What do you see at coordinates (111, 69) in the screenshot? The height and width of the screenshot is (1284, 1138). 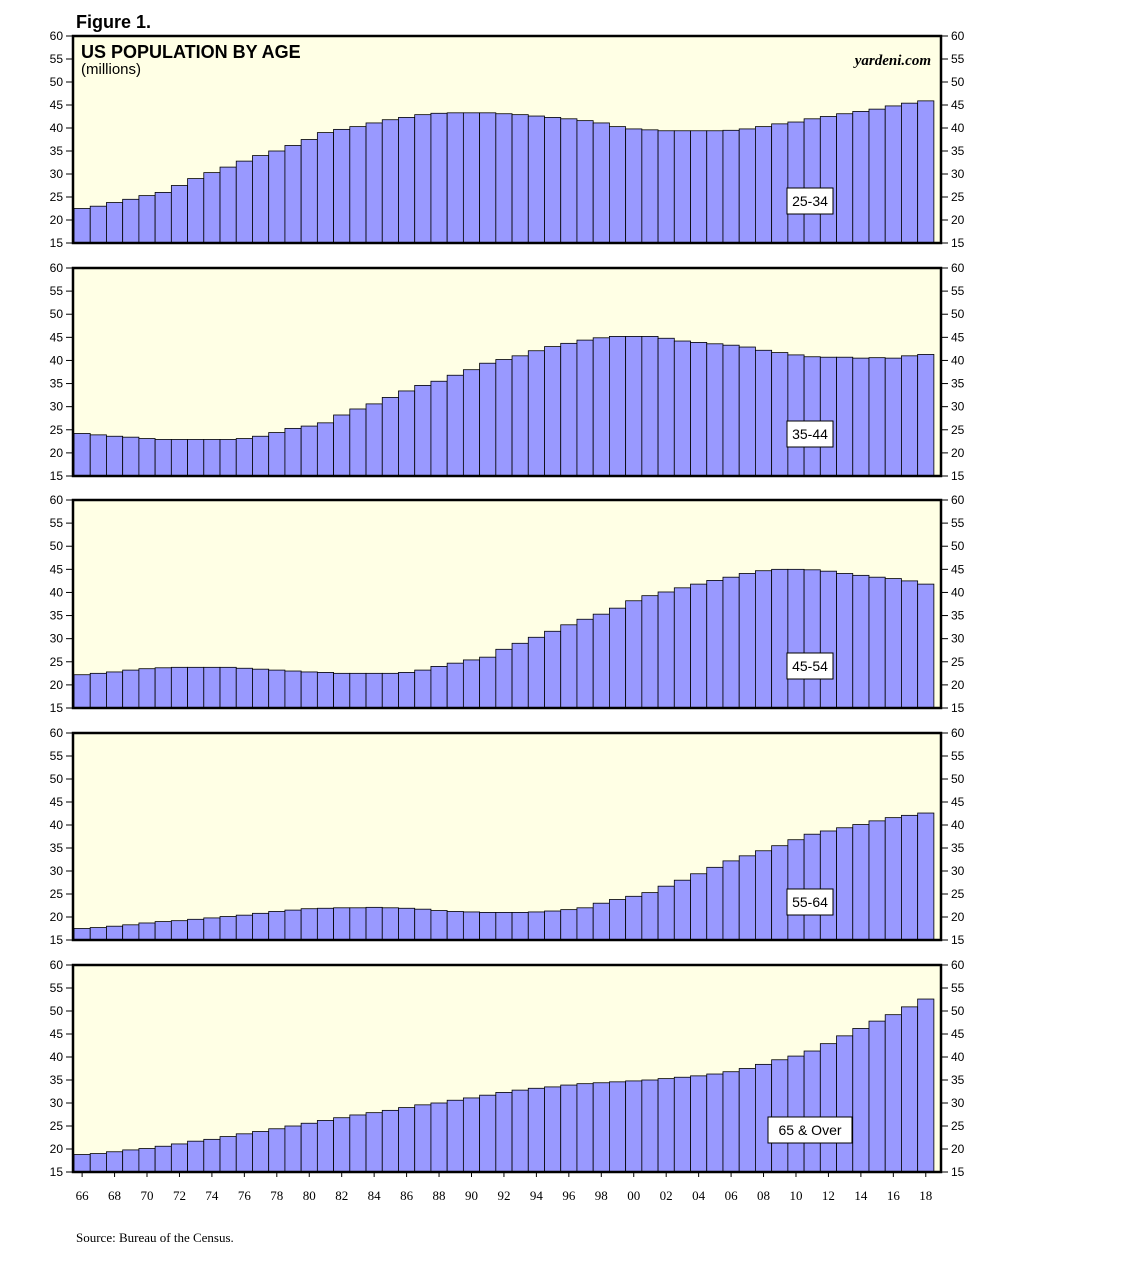 I see `chart-subtitle: (millions)` at bounding box center [111, 69].